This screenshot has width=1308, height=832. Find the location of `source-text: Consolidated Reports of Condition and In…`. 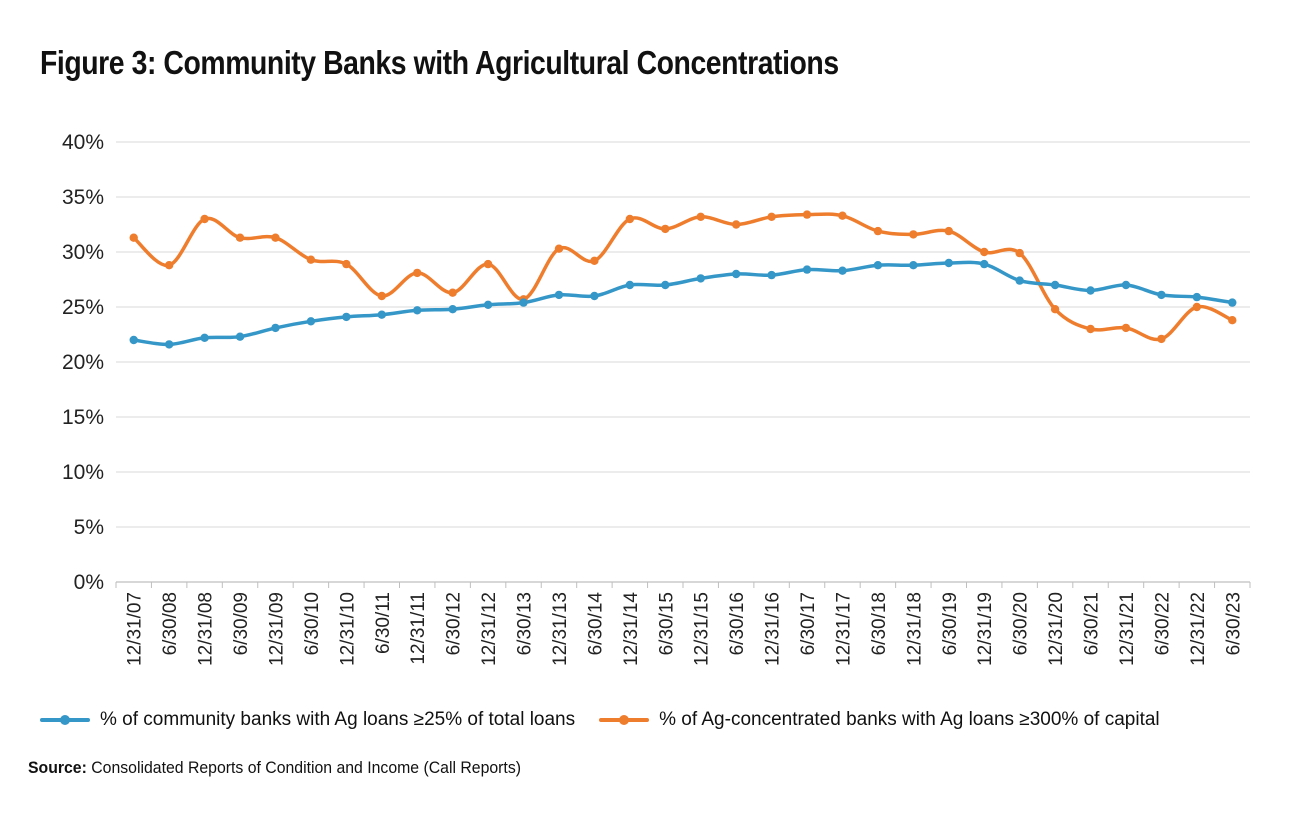

source-text: Consolidated Reports of Condition and In… is located at coordinates (306, 767).